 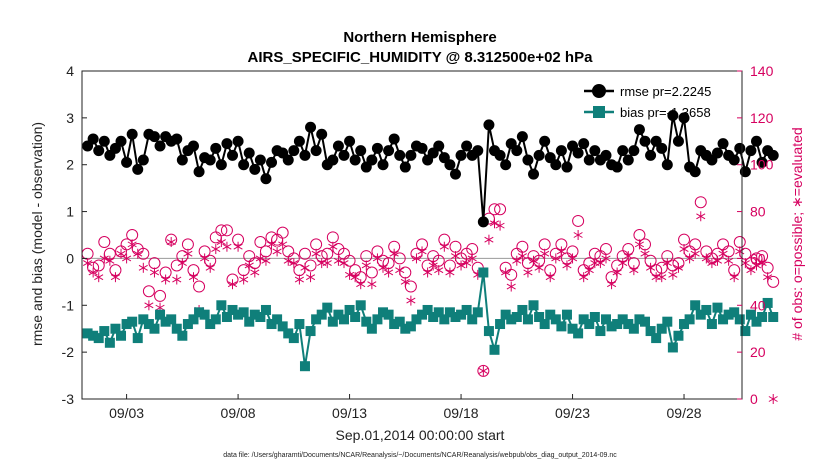 What do you see at coordinates (70, 212) in the screenshot?
I see `y-tick-label: 1` at bounding box center [70, 212].